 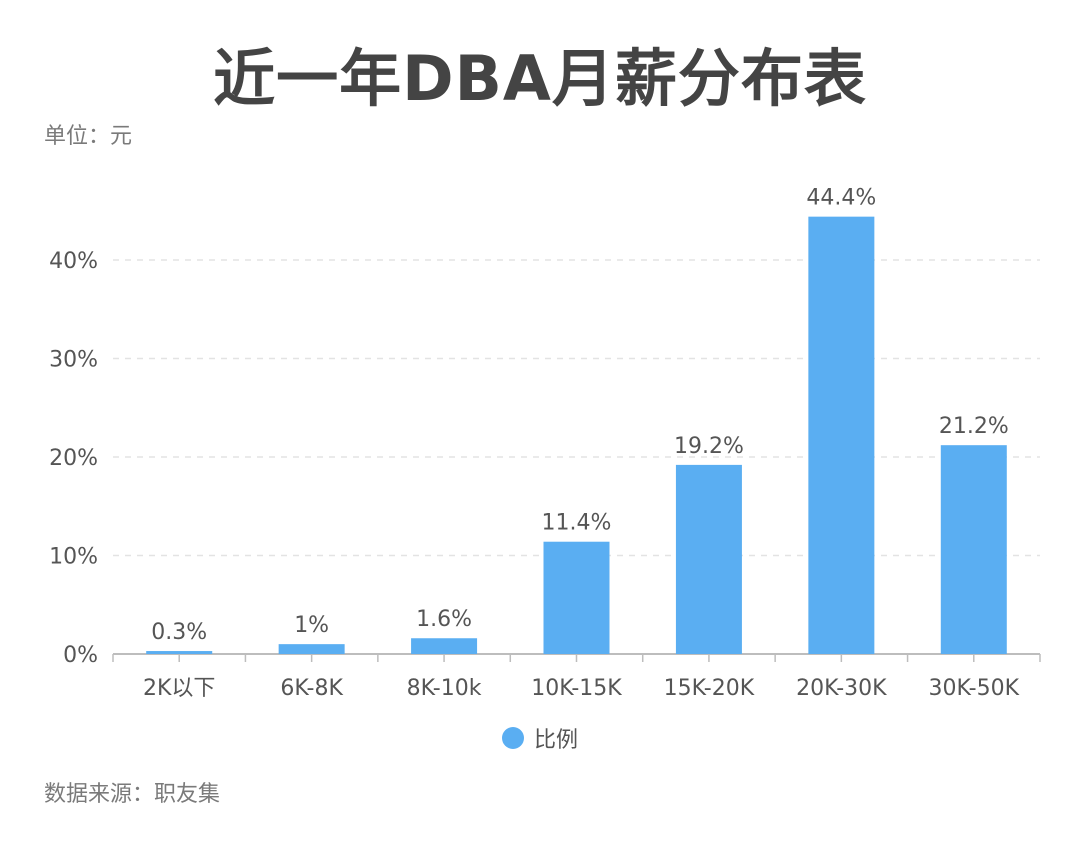 What do you see at coordinates (73, 557) in the screenshot?
I see `y-tick-label: 10%` at bounding box center [73, 557].